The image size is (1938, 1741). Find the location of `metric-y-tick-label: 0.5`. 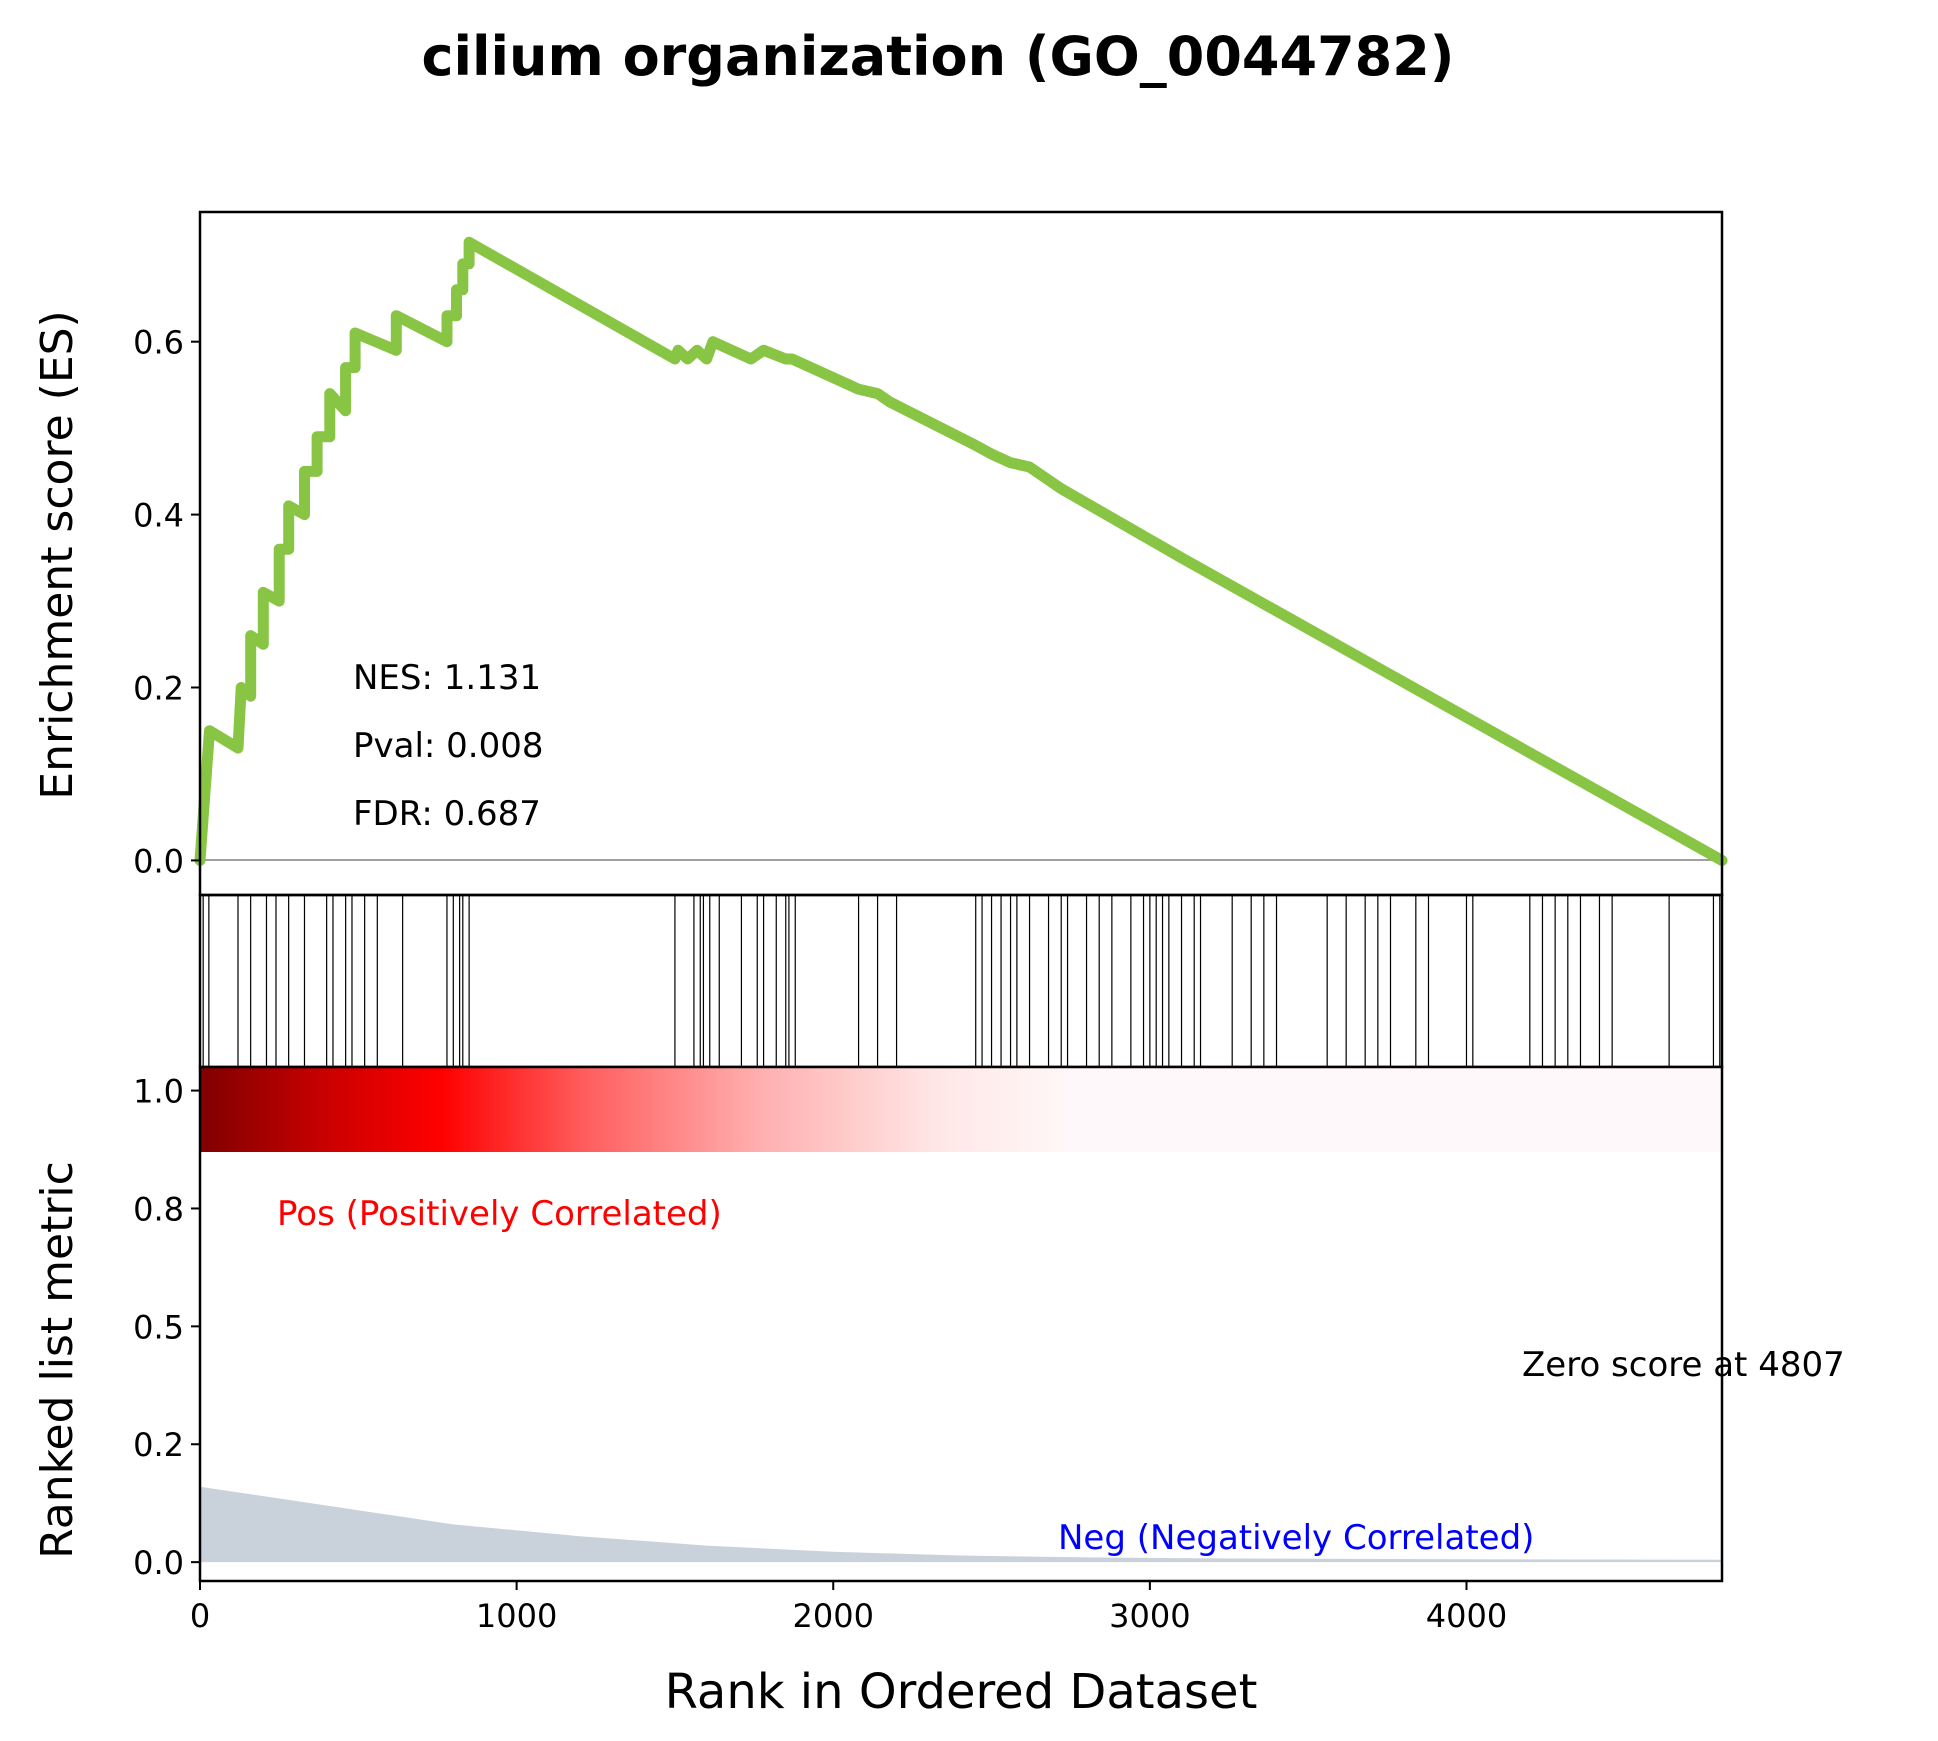

metric-y-tick-label: 0.5 is located at coordinates (158, 1327).